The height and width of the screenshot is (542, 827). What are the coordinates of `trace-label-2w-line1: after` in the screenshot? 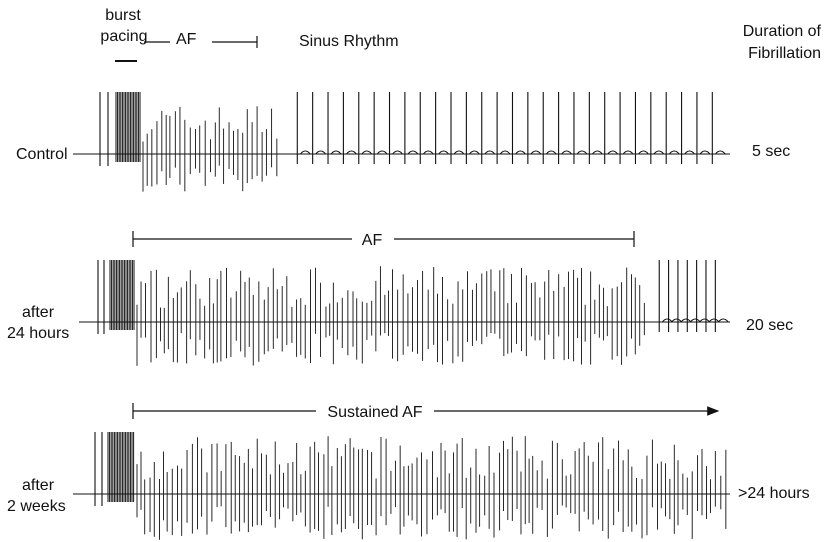 It's located at (38, 485).